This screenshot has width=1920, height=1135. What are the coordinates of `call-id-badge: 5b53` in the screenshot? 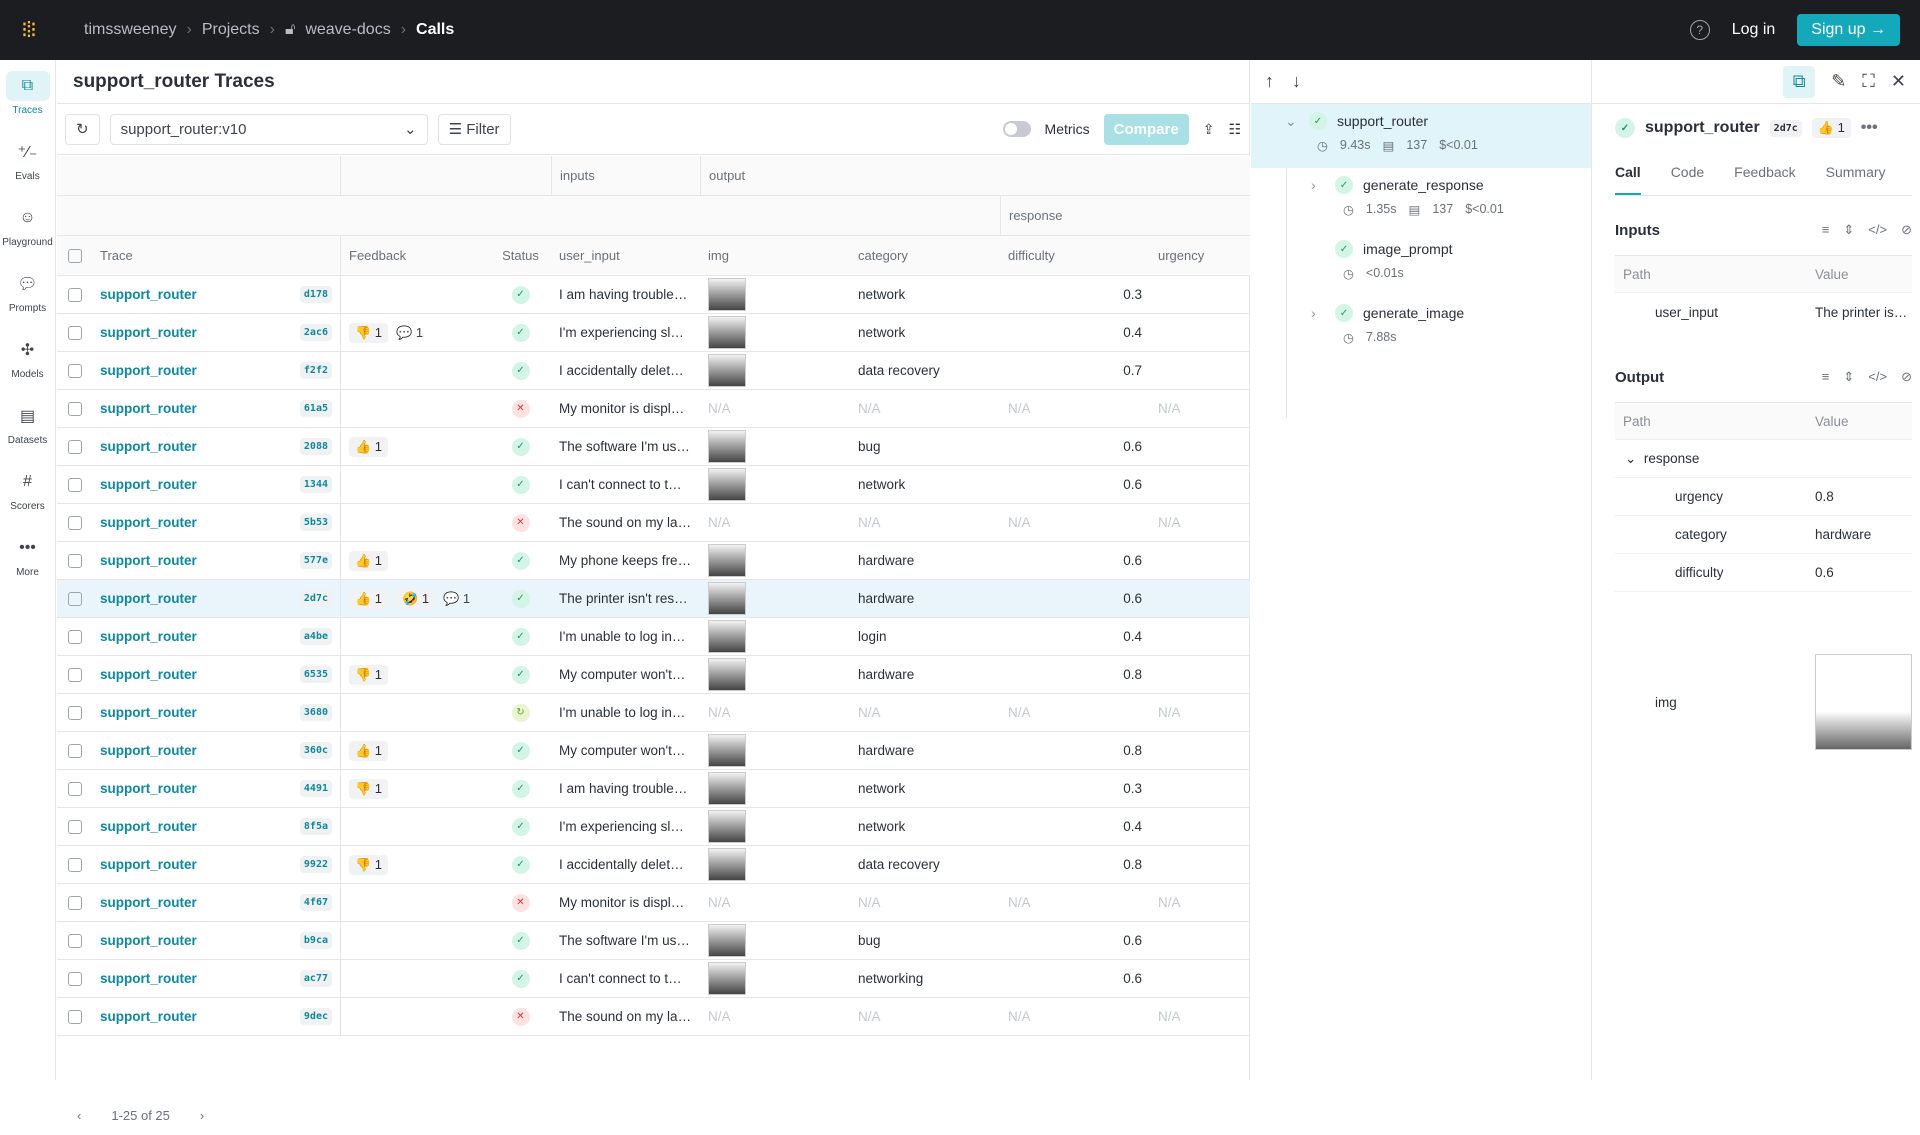 It's located at (315, 522).